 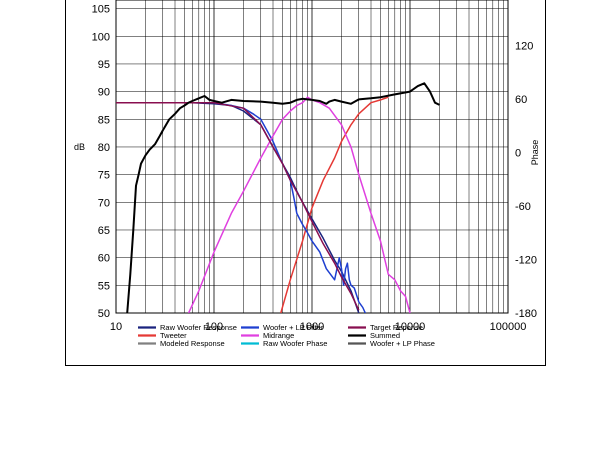 I want to click on y-tick-label: 50, so click(x=104, y=314).